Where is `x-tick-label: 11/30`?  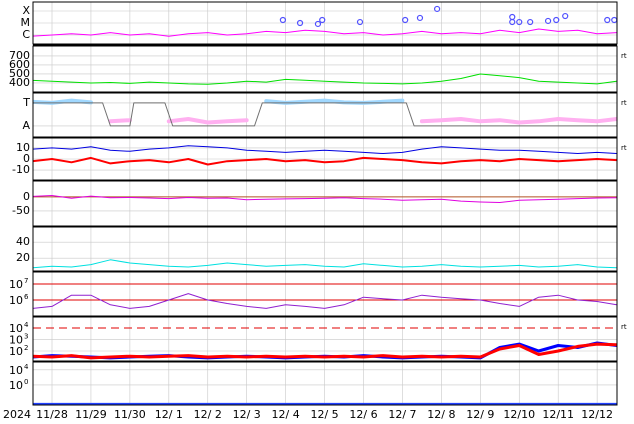
x-tick-label: 11/30 is located at coordinates (130, 414).